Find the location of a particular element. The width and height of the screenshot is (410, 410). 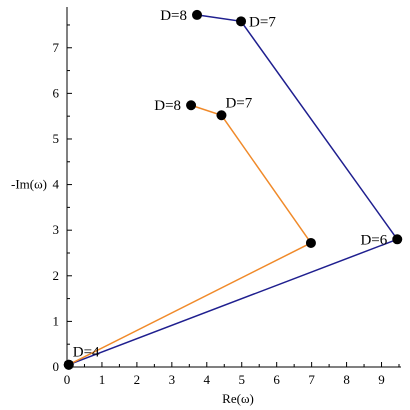

x-tick-label: 7 is located at coordinates (311, 379).